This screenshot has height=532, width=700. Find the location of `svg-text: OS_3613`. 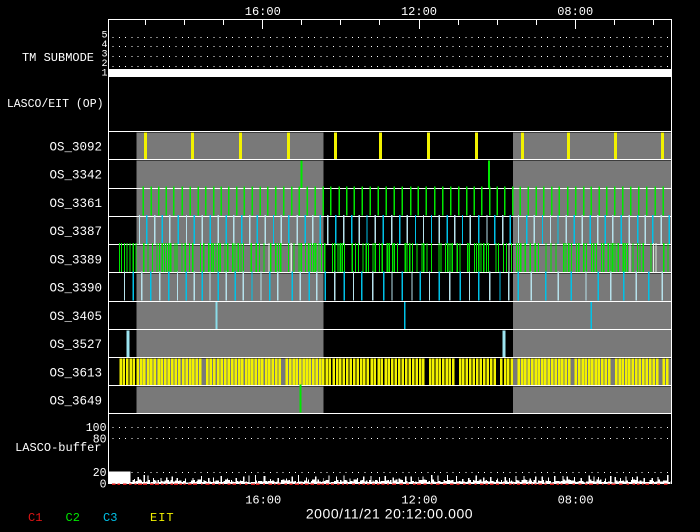

svg-text: OS_3613 is located at coordinates (75, 373).